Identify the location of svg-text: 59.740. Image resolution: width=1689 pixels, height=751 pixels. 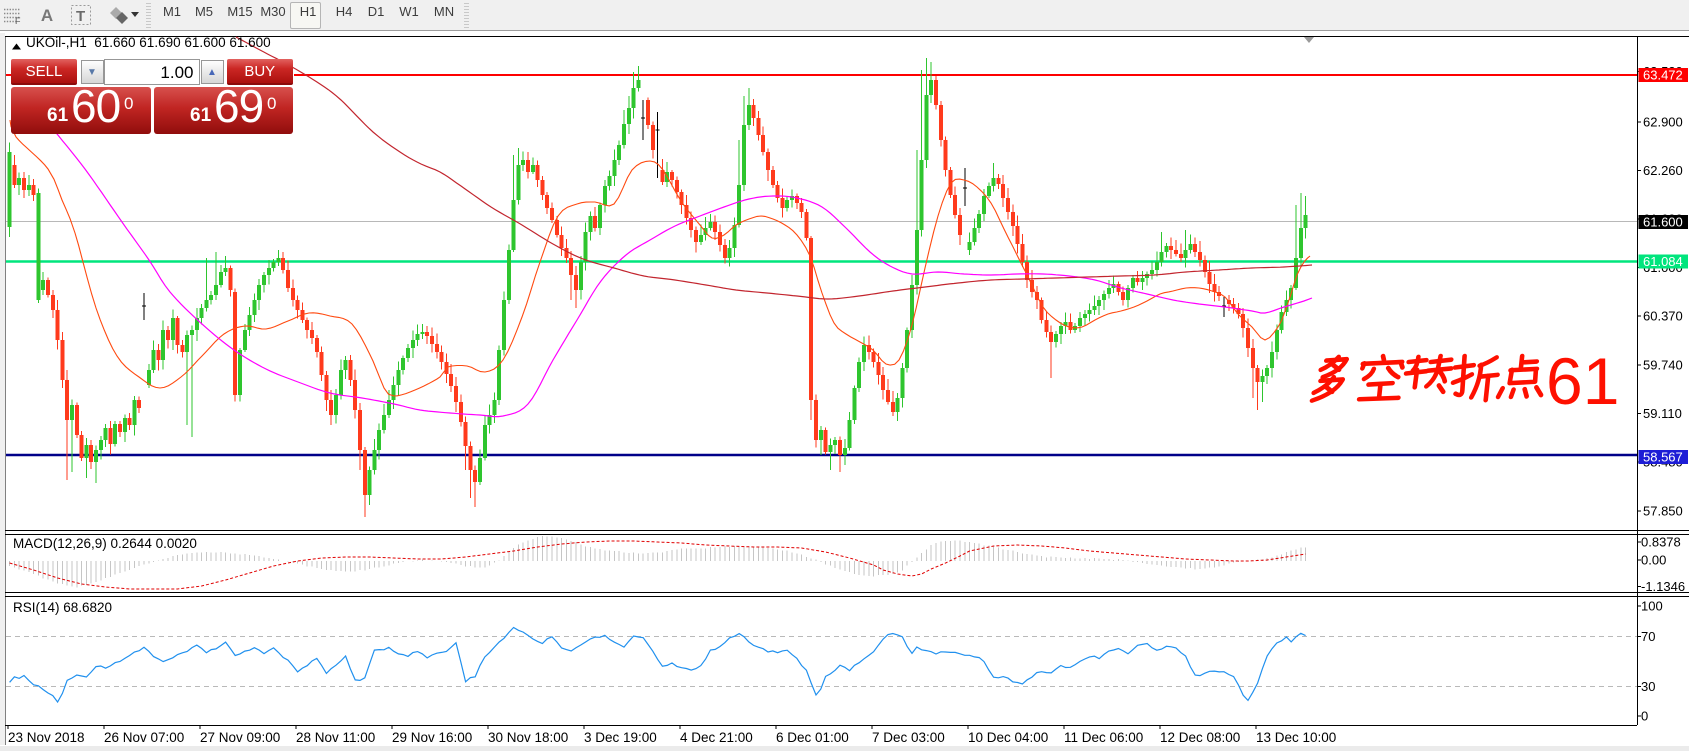
(1663, 365).